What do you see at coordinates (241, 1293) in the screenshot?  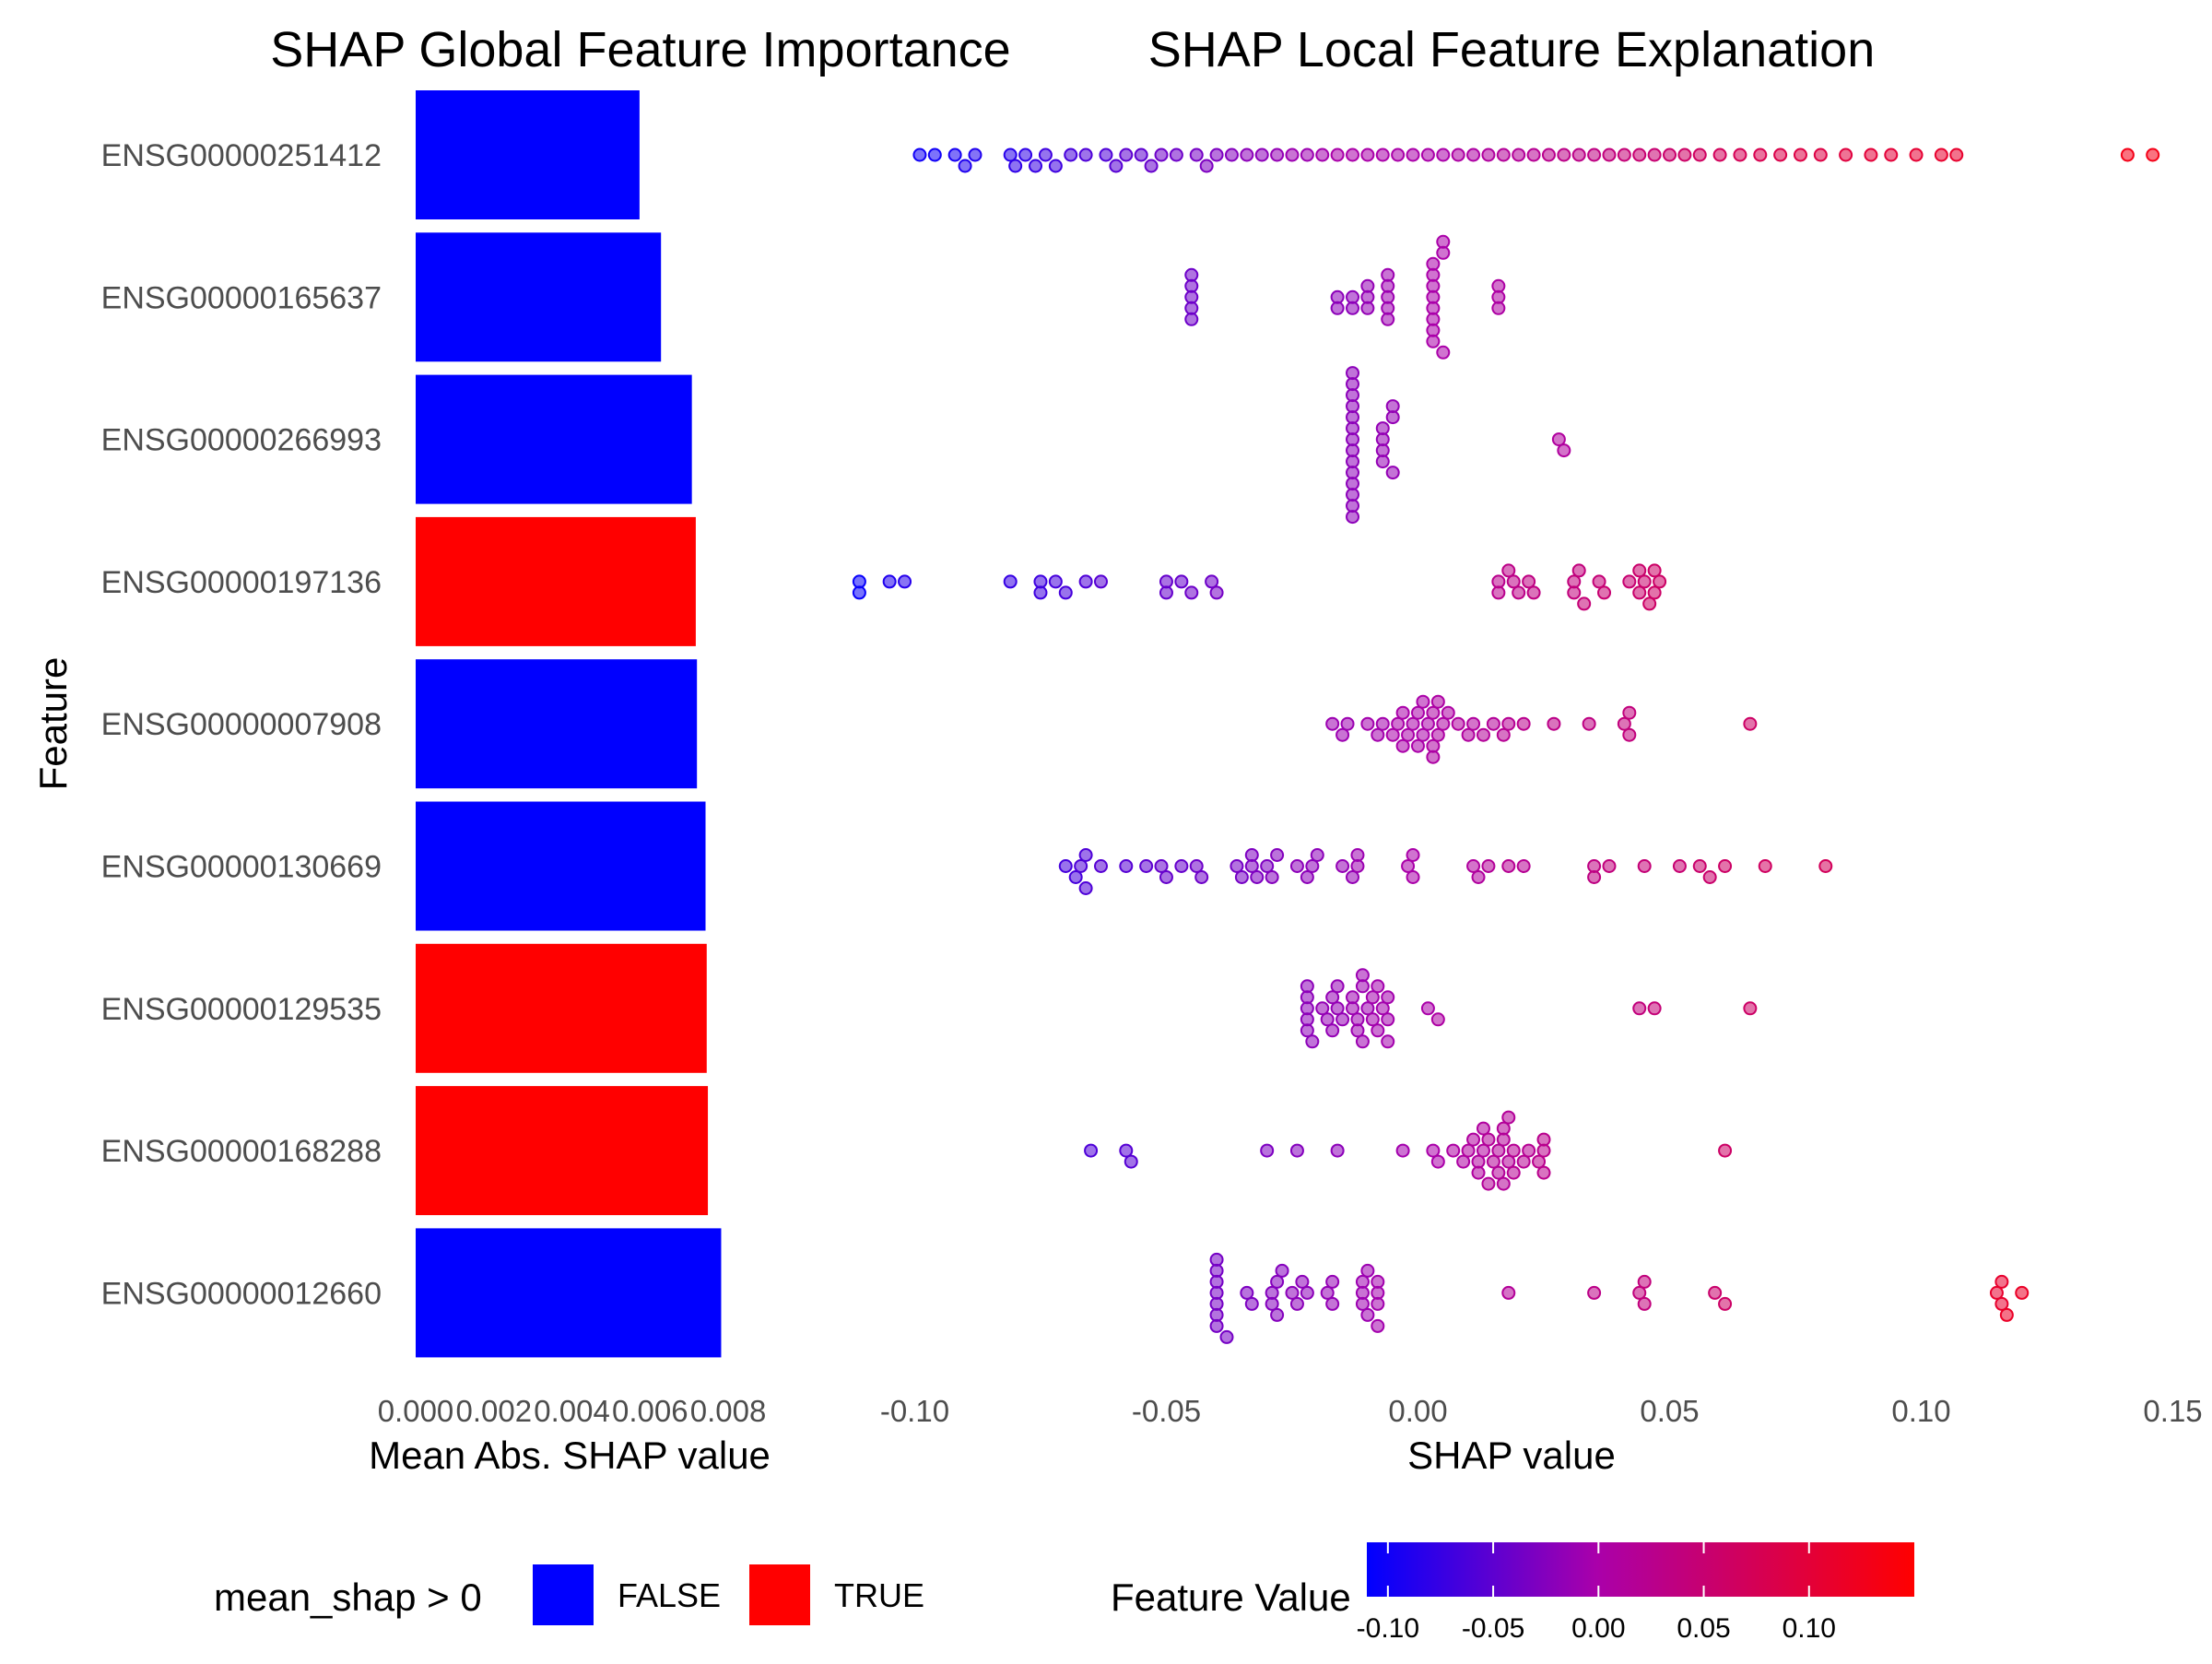 I see `feature-label: ENSG00000012660` at bounding box center [241, 1293].